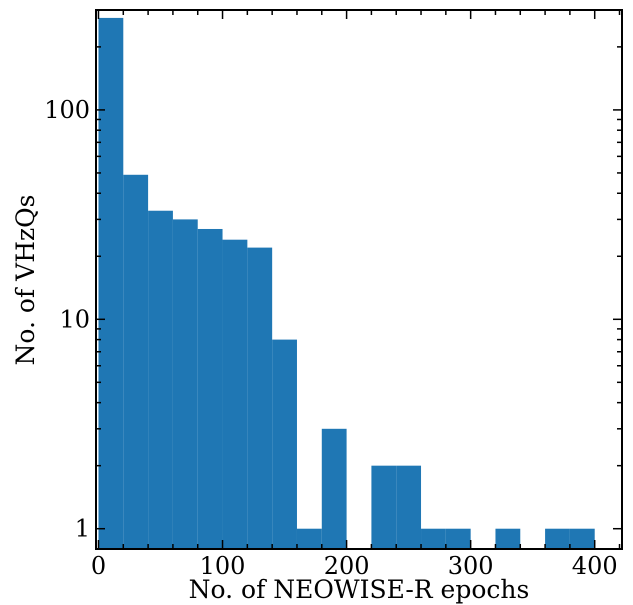 The width and height of the screenshot is (633, 605). Describe the element at coordinates (74, 319) in the screenshot. I see `y-tick-label: 10` at that location.